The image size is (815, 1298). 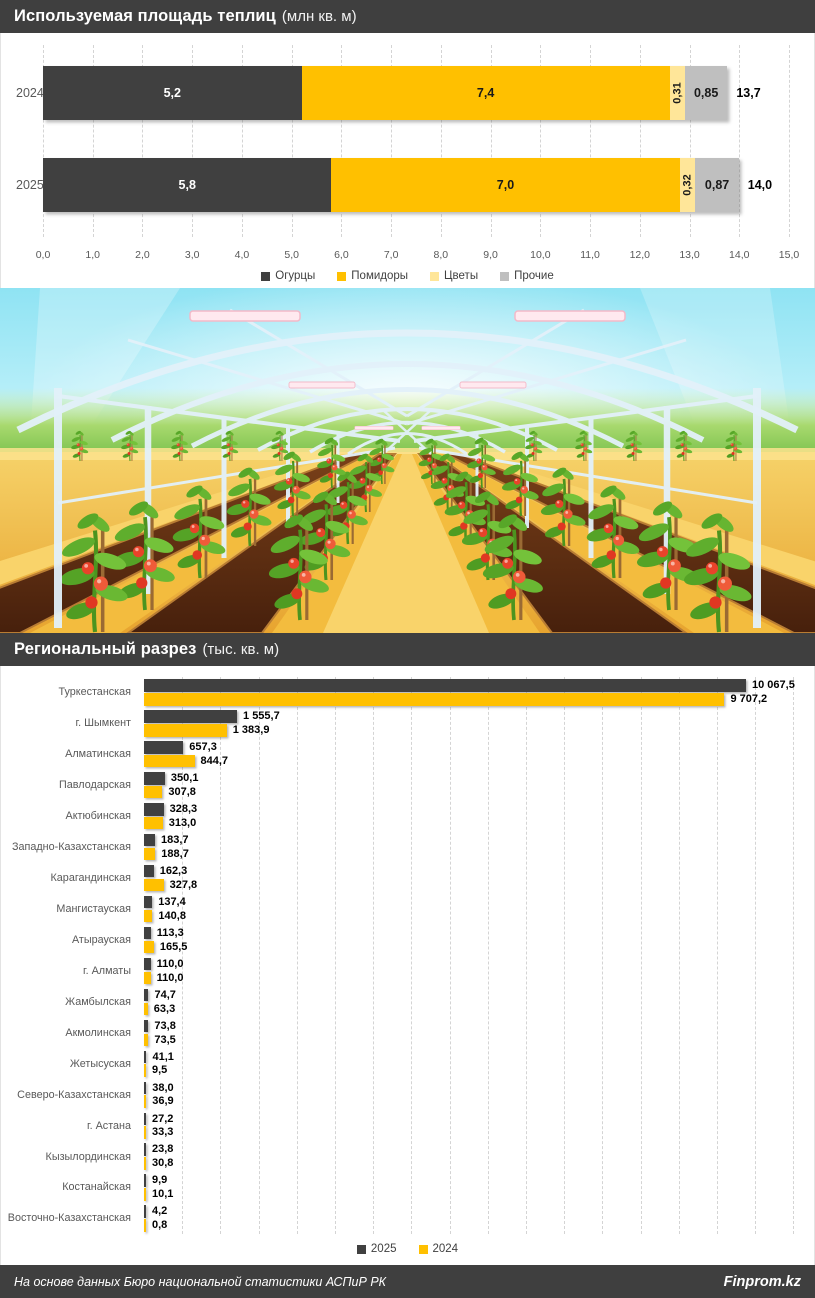 What do you see at coordinates (173, 946) in the screenshot?
I see `value-label-2024: 165,5` at bounding box center [173, 946].